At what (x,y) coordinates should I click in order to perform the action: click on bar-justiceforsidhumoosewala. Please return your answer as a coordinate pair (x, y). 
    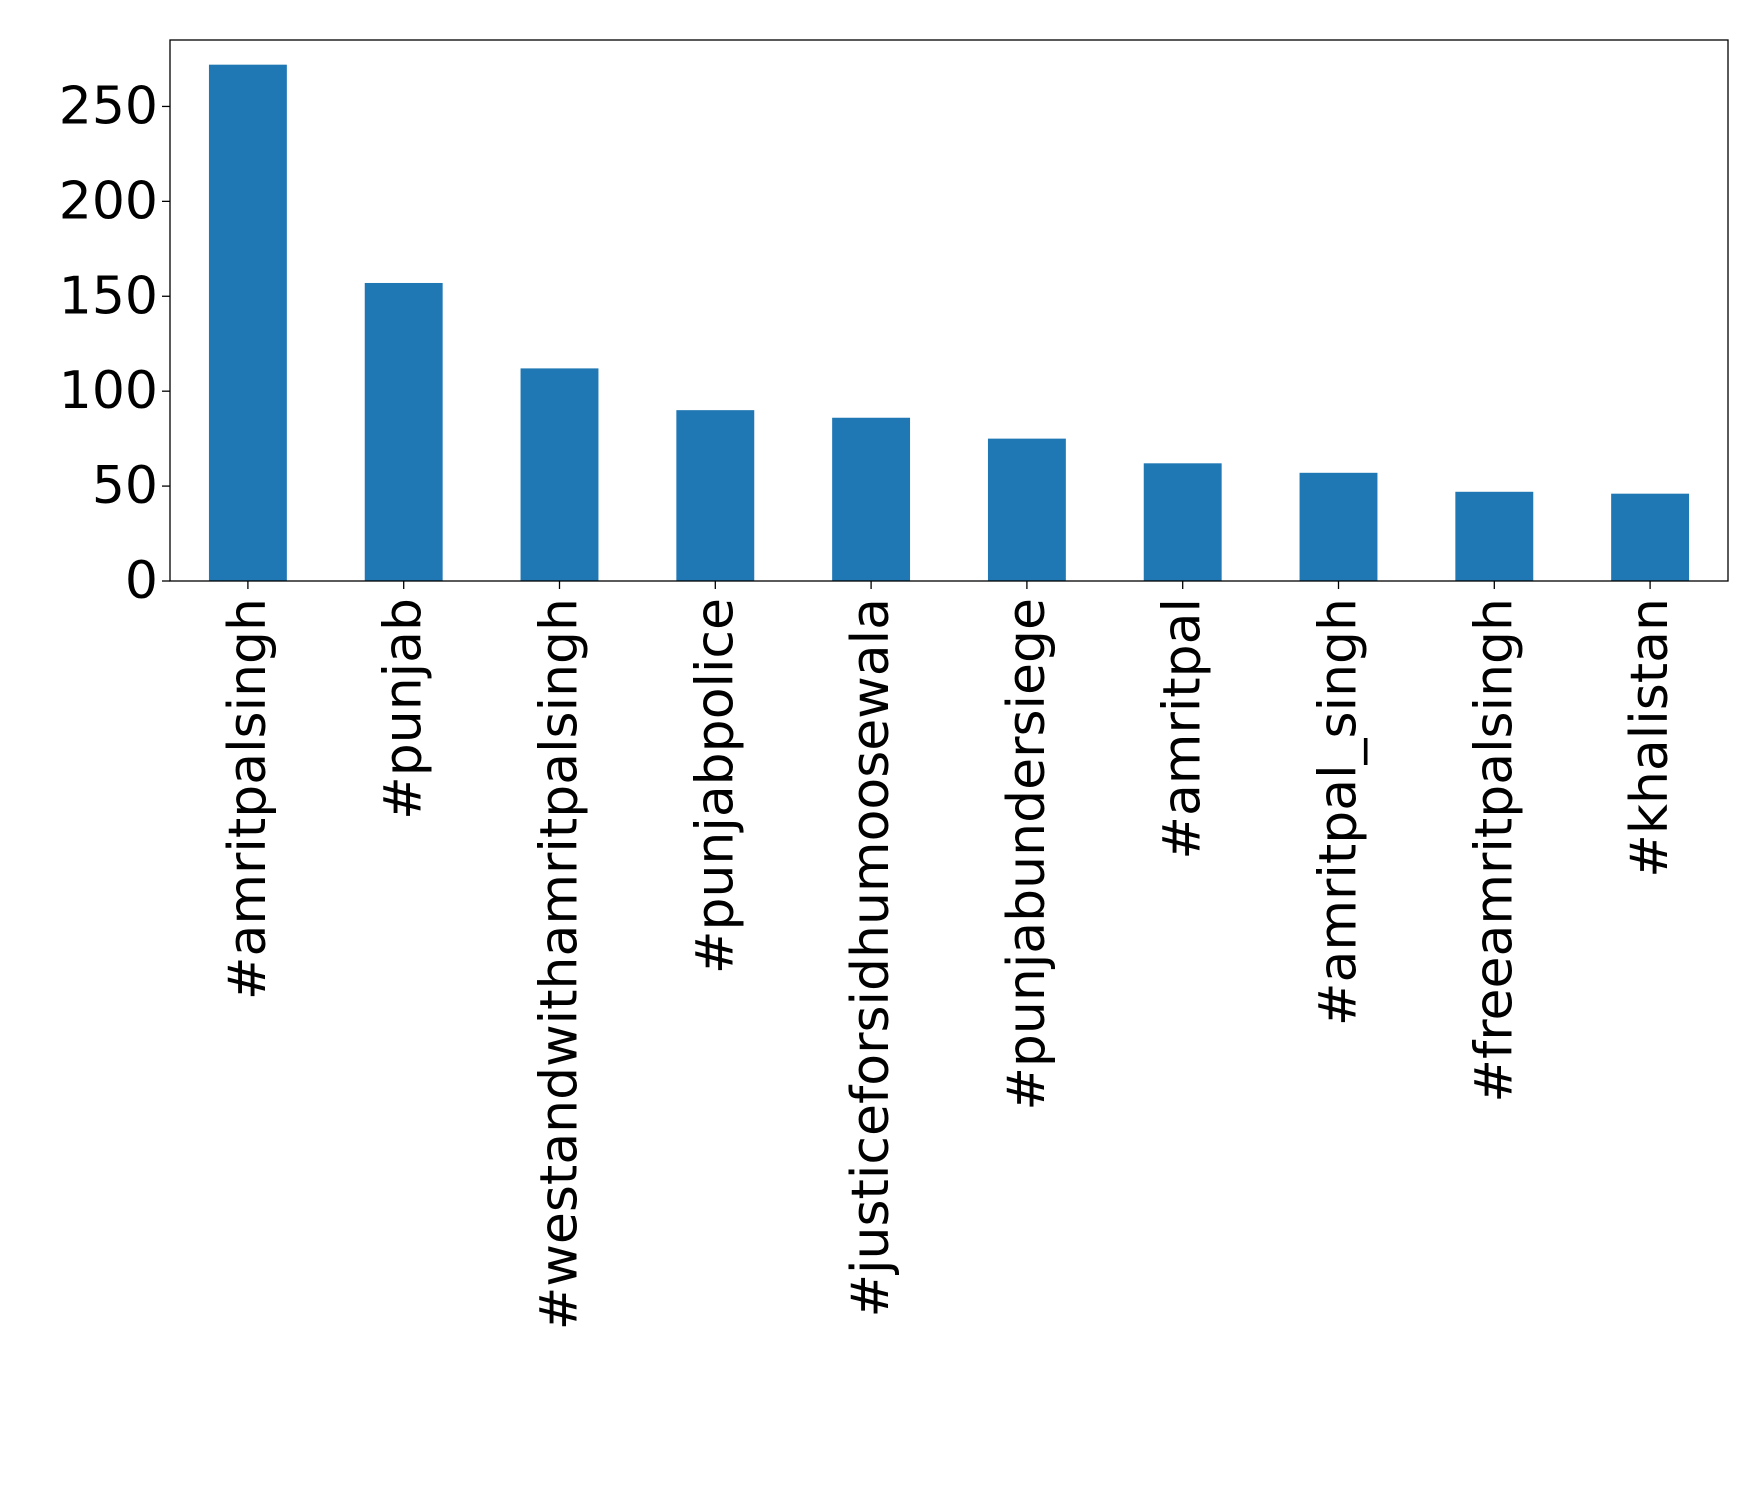
    Looking at the image, I should click on (871, 499).